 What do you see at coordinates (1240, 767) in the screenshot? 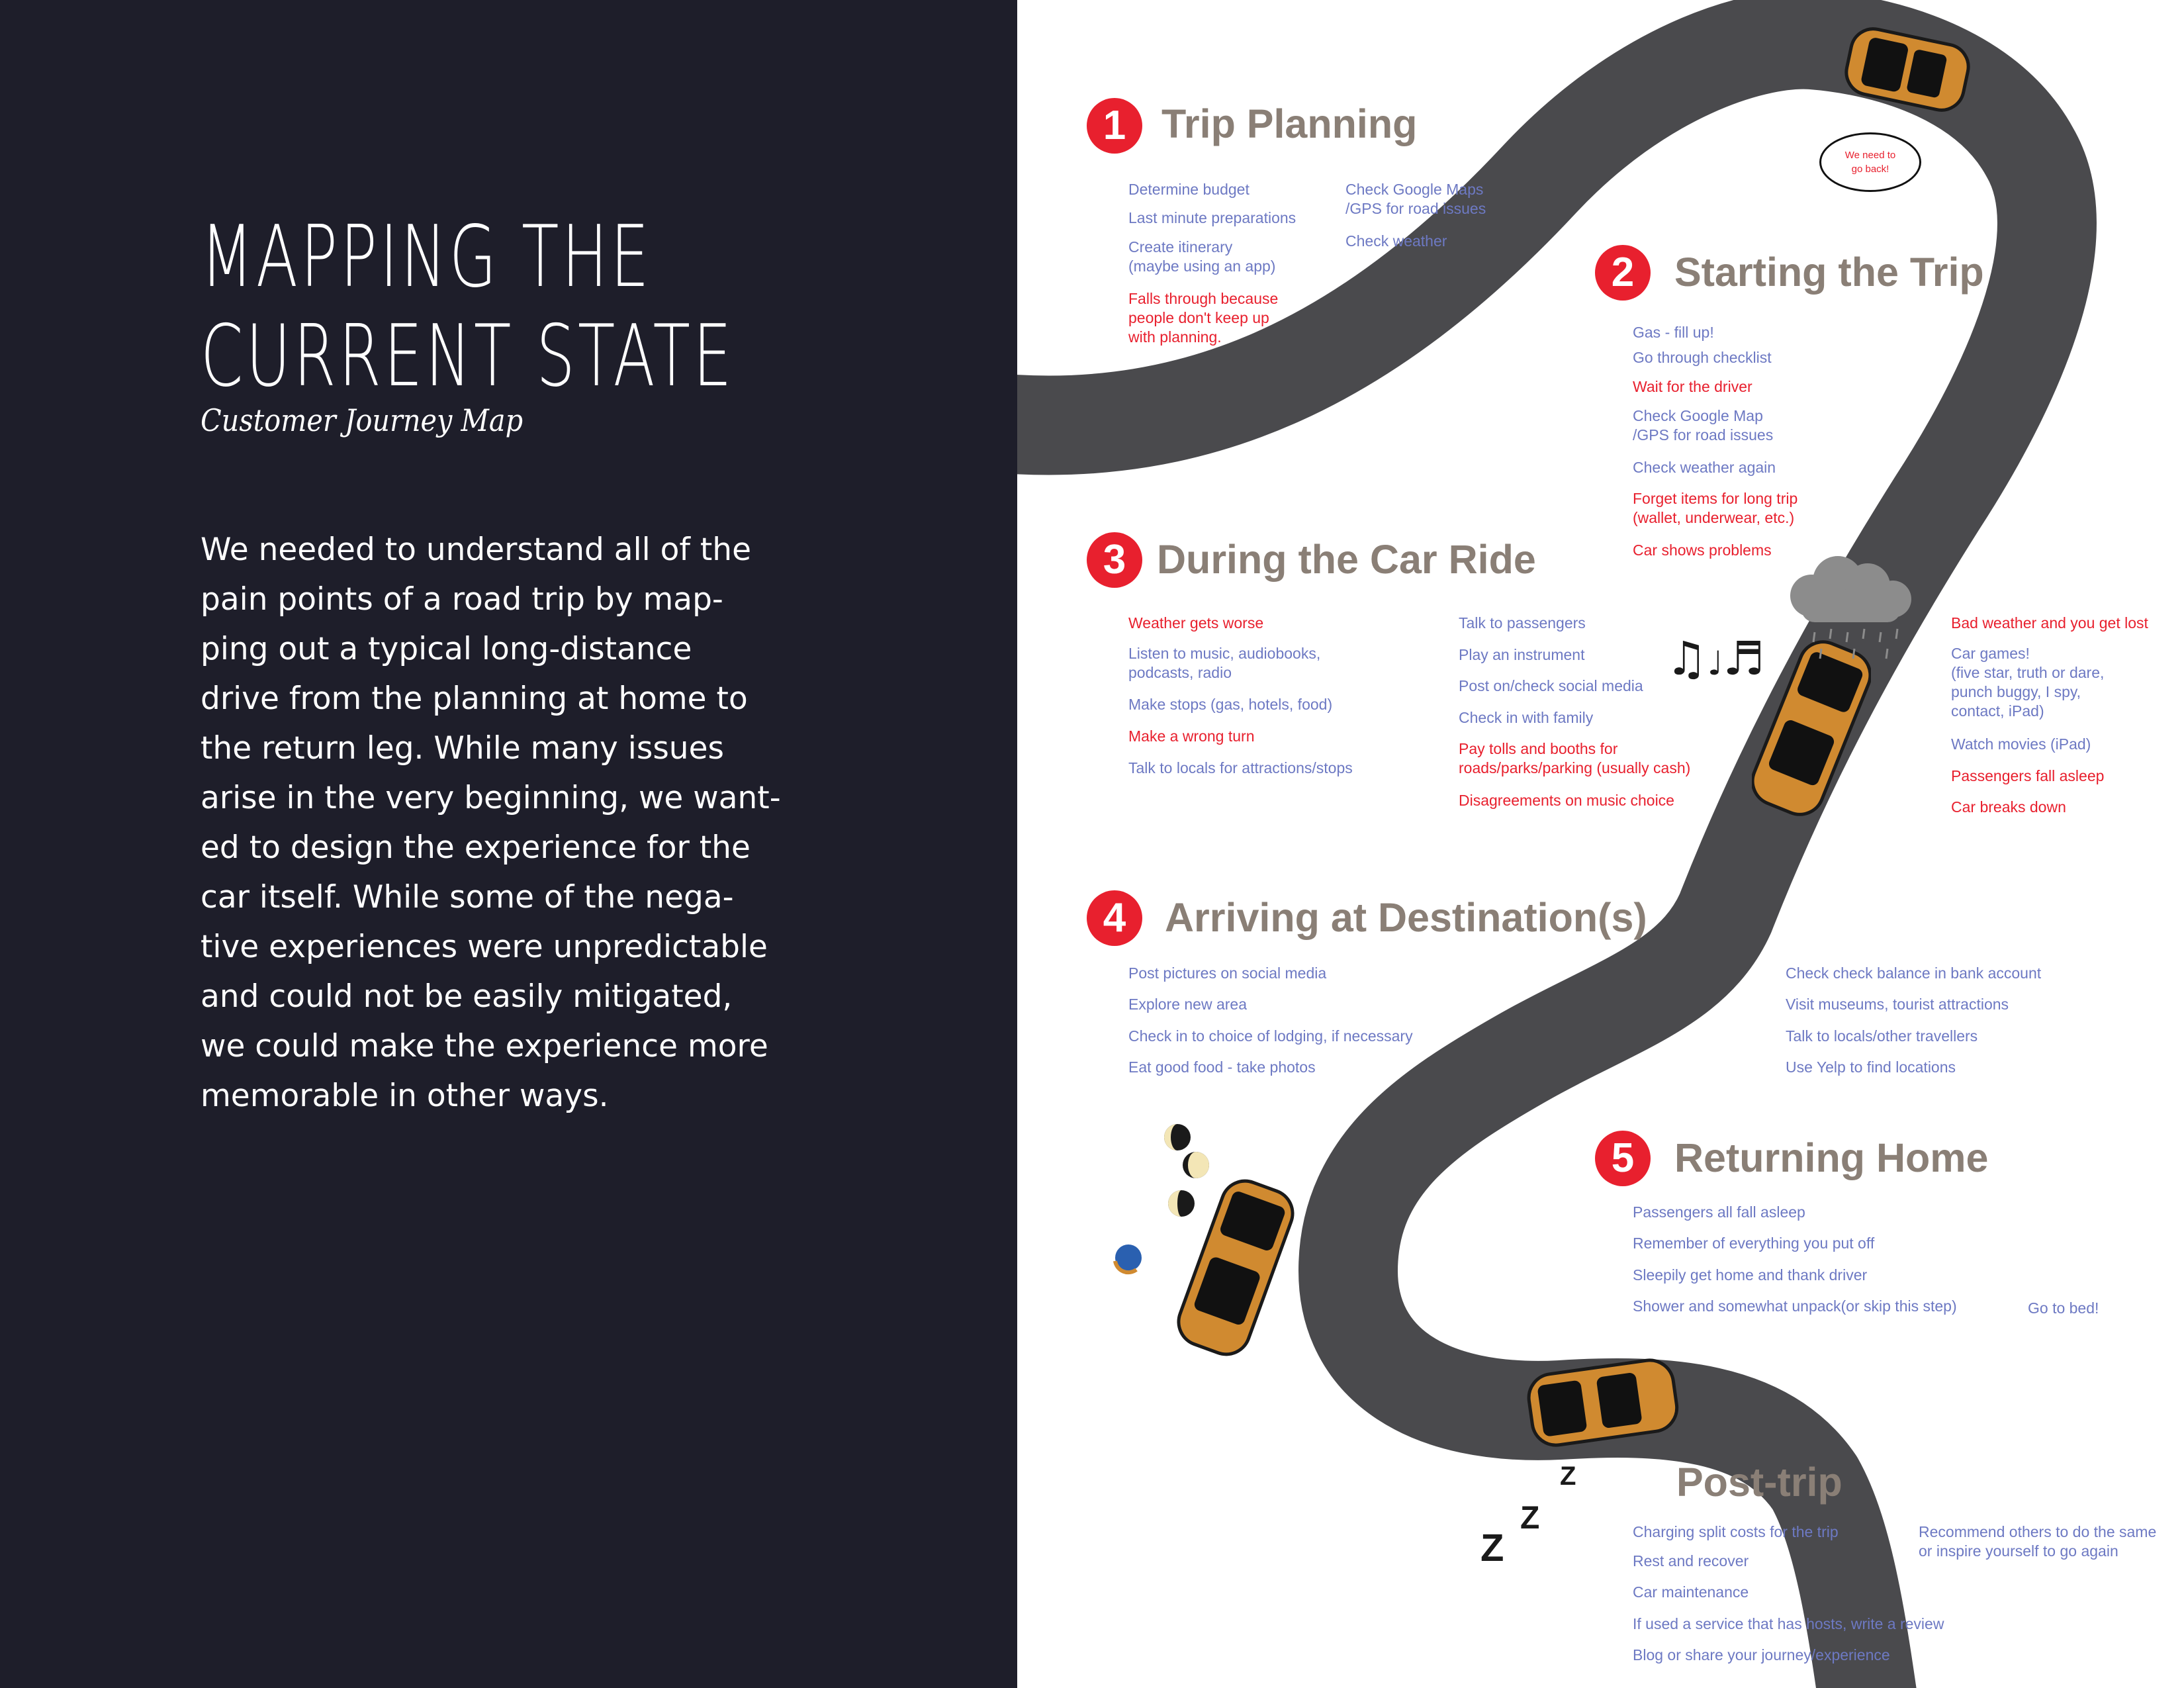
I see `journey-item: Talk to locals for attractions/stops` at bounding box center [1240, 767].